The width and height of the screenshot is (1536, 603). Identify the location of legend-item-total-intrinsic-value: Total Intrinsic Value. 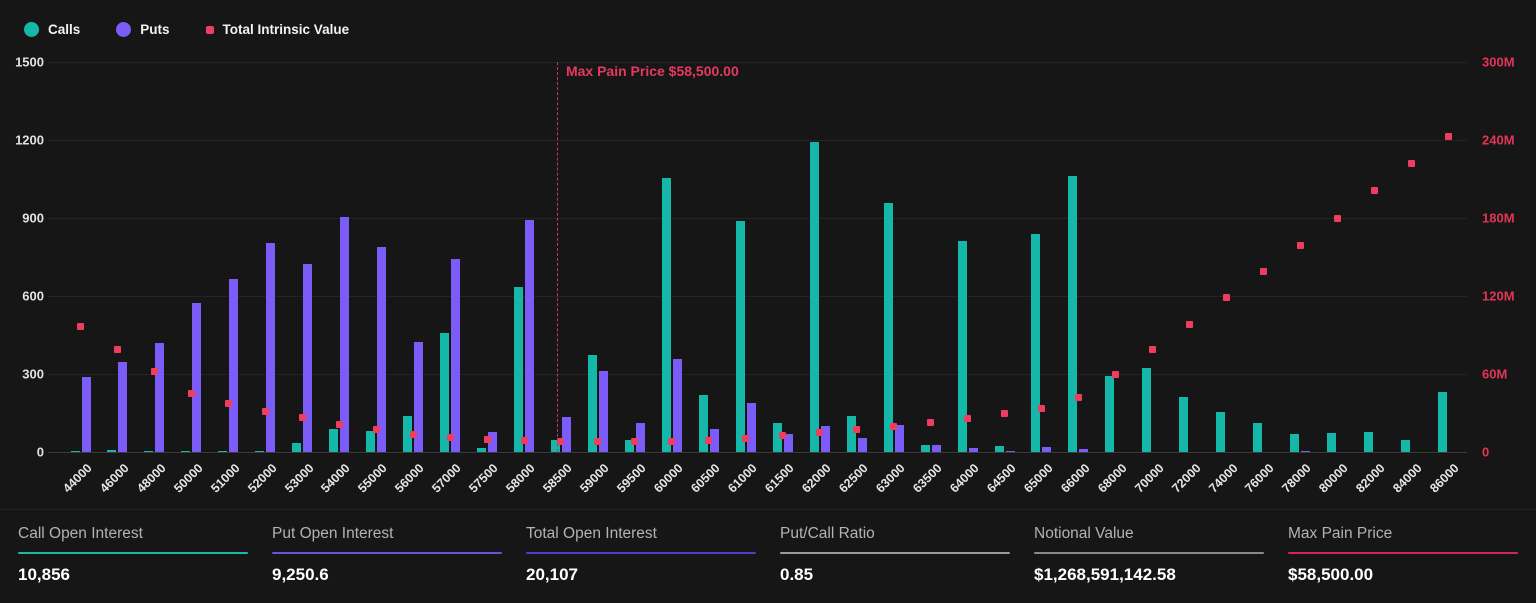
(277, 29).